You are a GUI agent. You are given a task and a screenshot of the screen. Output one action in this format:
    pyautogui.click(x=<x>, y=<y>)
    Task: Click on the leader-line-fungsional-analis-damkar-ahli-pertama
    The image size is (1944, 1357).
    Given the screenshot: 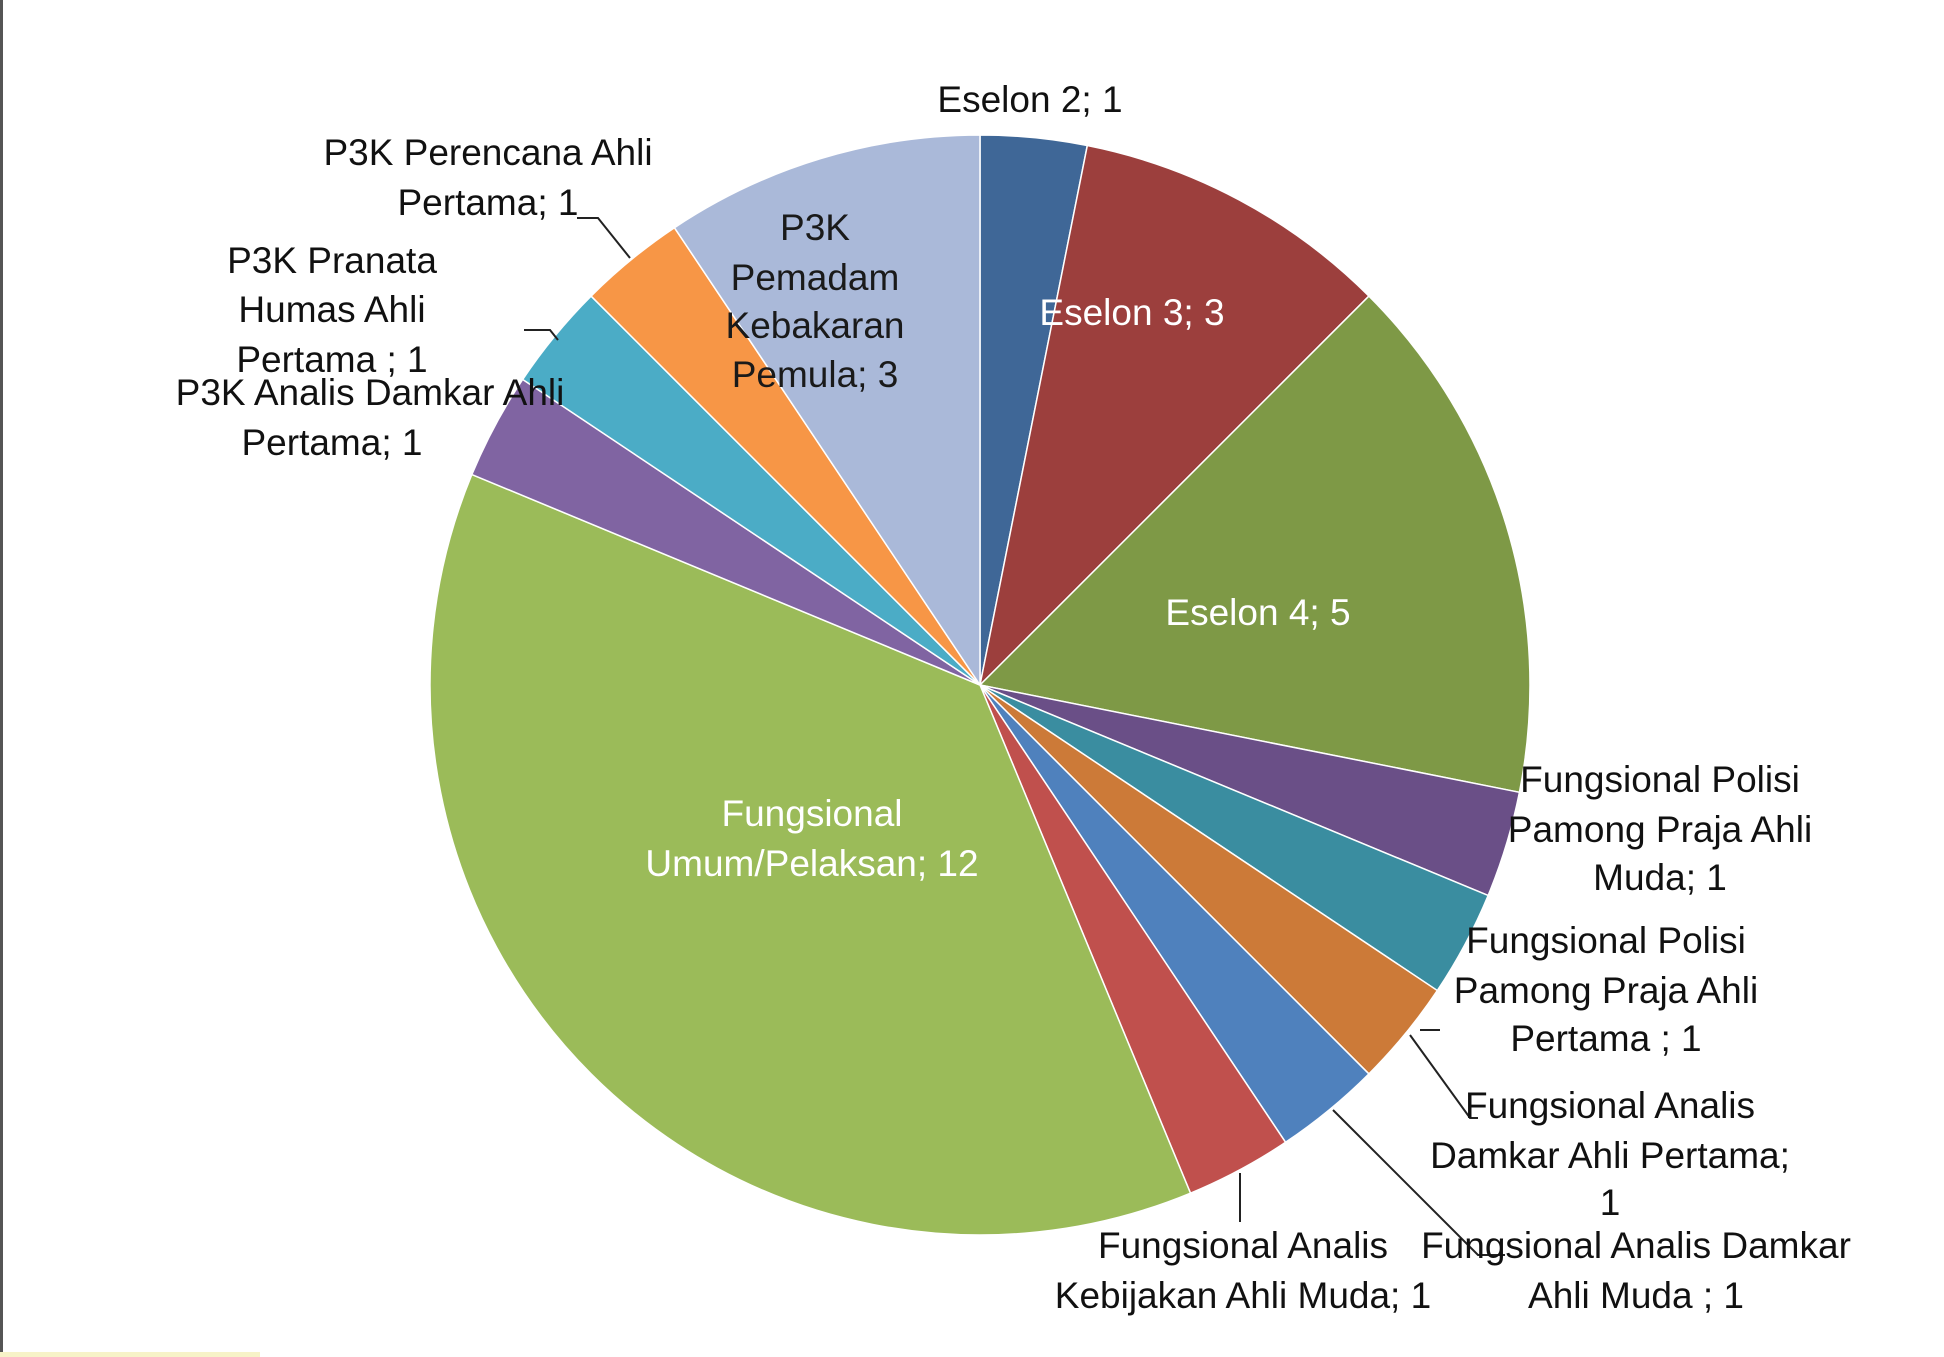 What is the action you would take?
    pyautogui.click(x=1443, y=1076)
    